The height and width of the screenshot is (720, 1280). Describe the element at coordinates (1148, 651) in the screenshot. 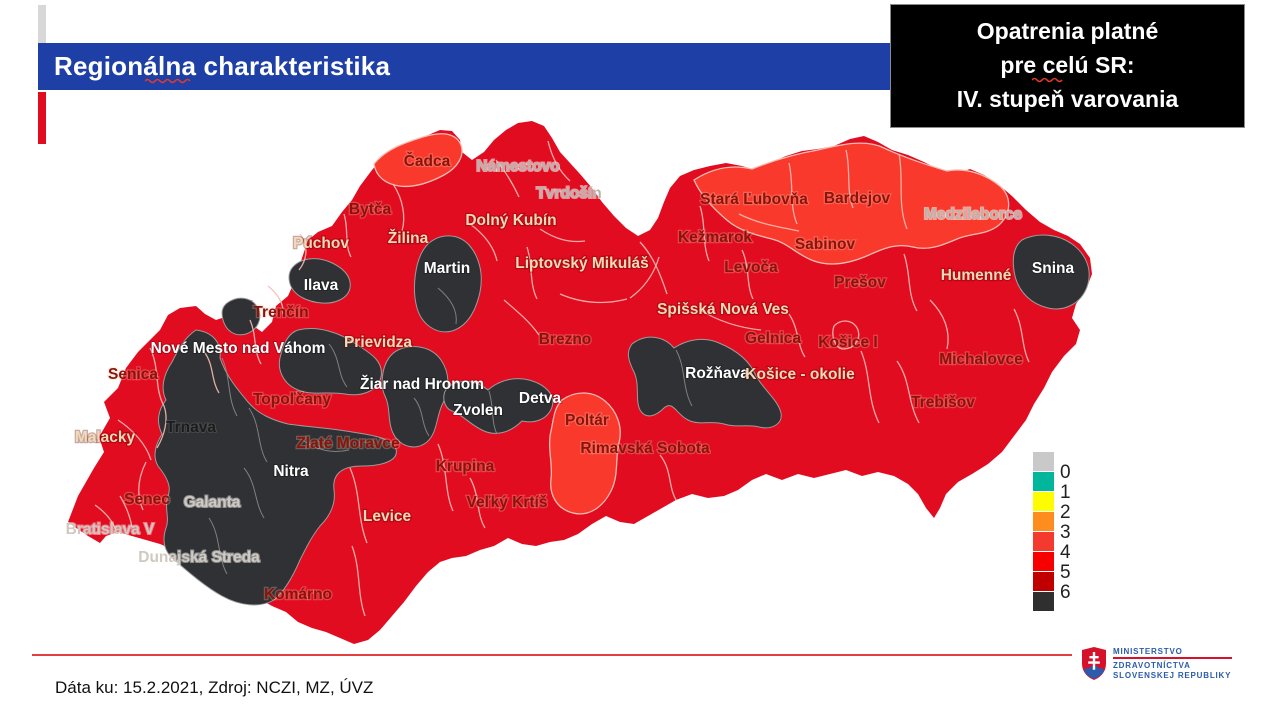

I see `logo-line-1: MINISTERSTVO` at that location.